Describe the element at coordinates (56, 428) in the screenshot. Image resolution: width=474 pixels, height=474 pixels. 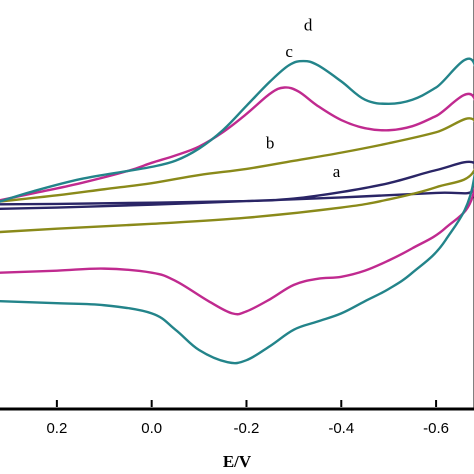
I see `x-tick-label: 0.2` at that location.